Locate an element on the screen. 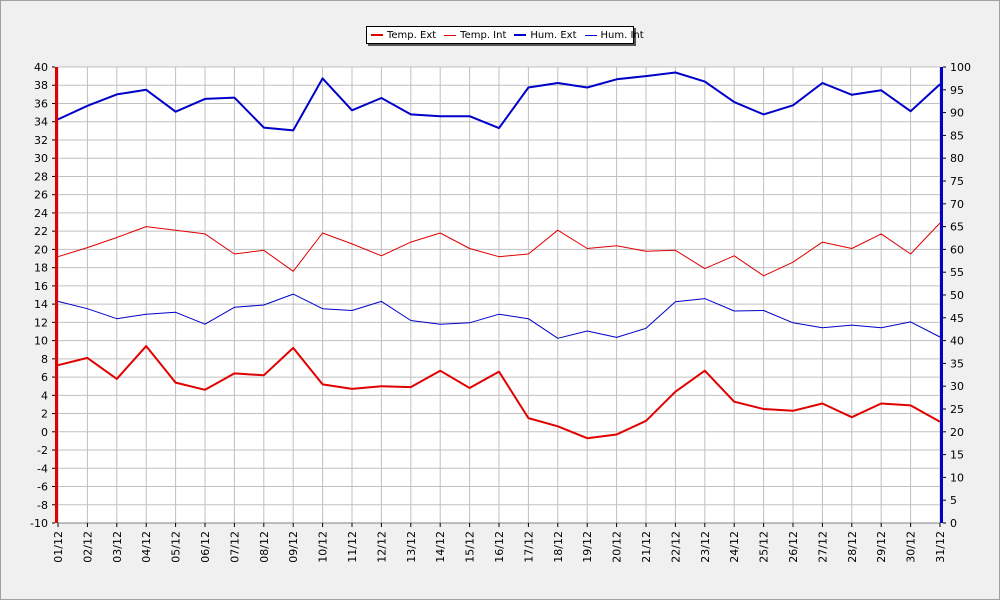 This screenshot has width=1000, height=600. y-left-tick-label: 0 is located at coordinates (44, 432).